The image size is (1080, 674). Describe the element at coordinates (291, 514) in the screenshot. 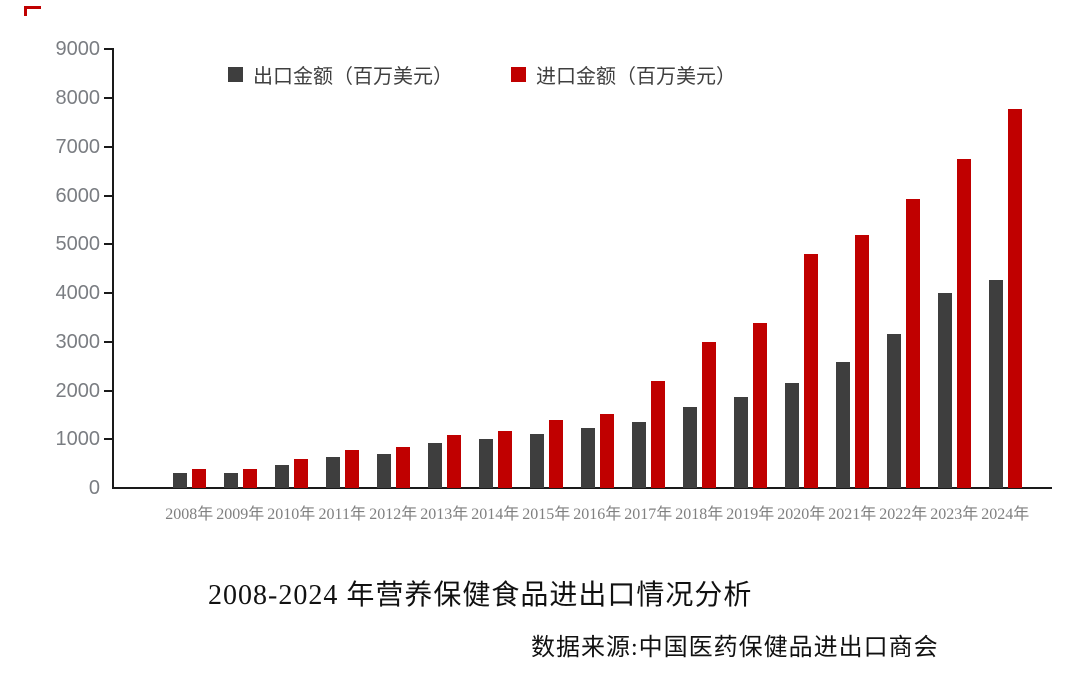

I see `x-label-2010年: 2010年` at that location.